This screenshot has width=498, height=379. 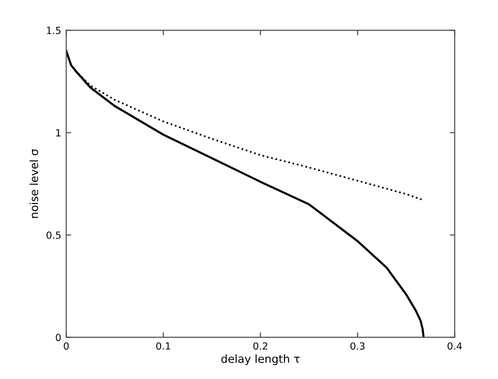 What do you see at coordinates (53, 235) in the screenshot?
I see `y-tick-label: 0.5` at bounding box center [53, 235].